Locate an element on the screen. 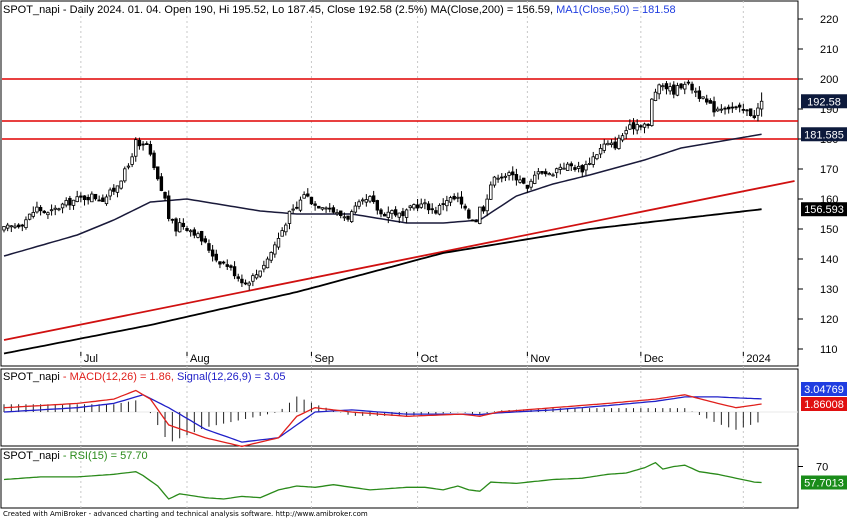 Image resolution: width=850 pixels, height=520 pixels. signal-line is located at coordinates (382, 418).